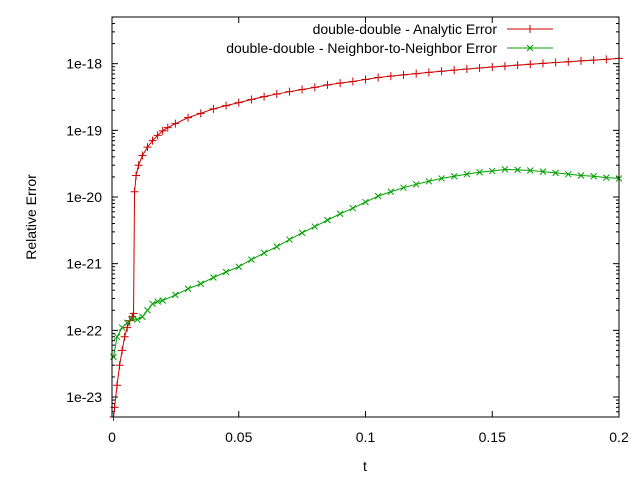  I want to click on x-tick-label: 0.1, so click(366, 437).